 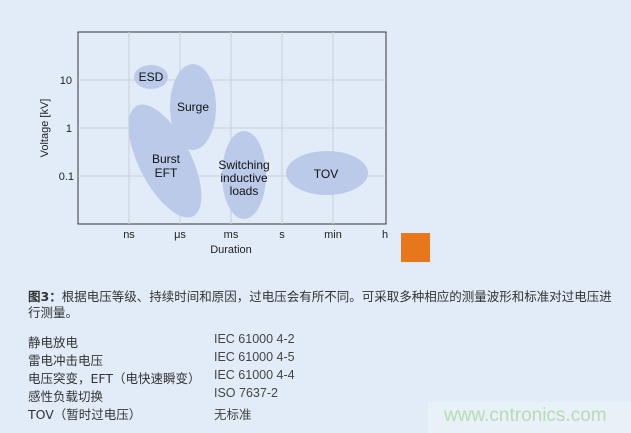 I want to click on label-inductive: inductive, so click(x=244, y=178).